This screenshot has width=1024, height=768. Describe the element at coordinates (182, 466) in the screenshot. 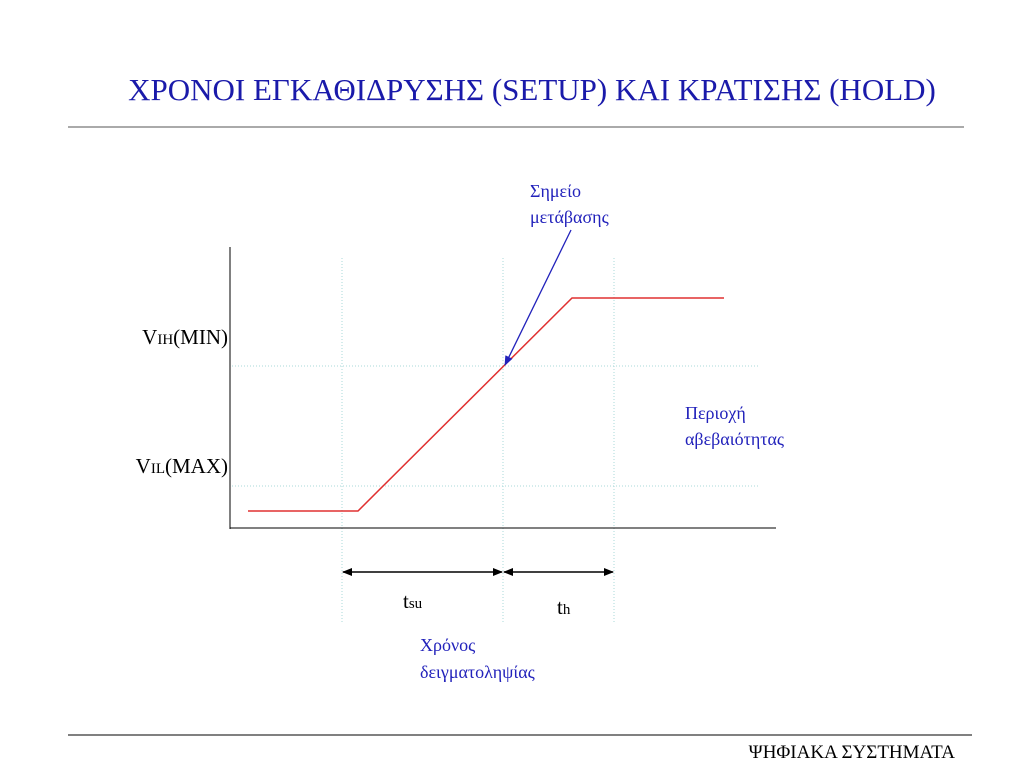

I see `vil-label: VIL(MAX)` at that location.